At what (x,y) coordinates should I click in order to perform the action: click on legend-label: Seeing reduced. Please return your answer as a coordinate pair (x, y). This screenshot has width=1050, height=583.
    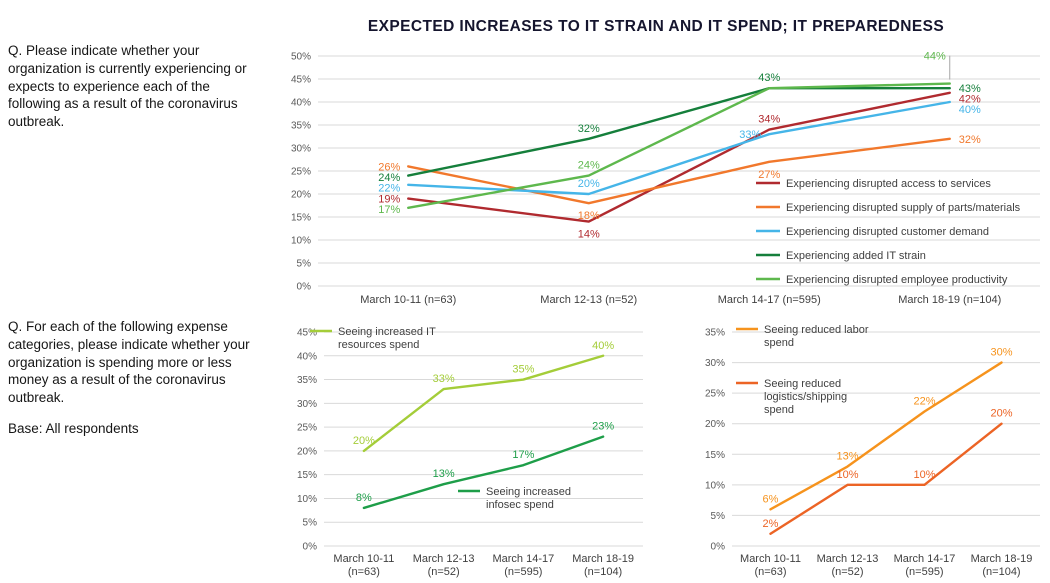
    Looking at the image, I should click on (802, 384).